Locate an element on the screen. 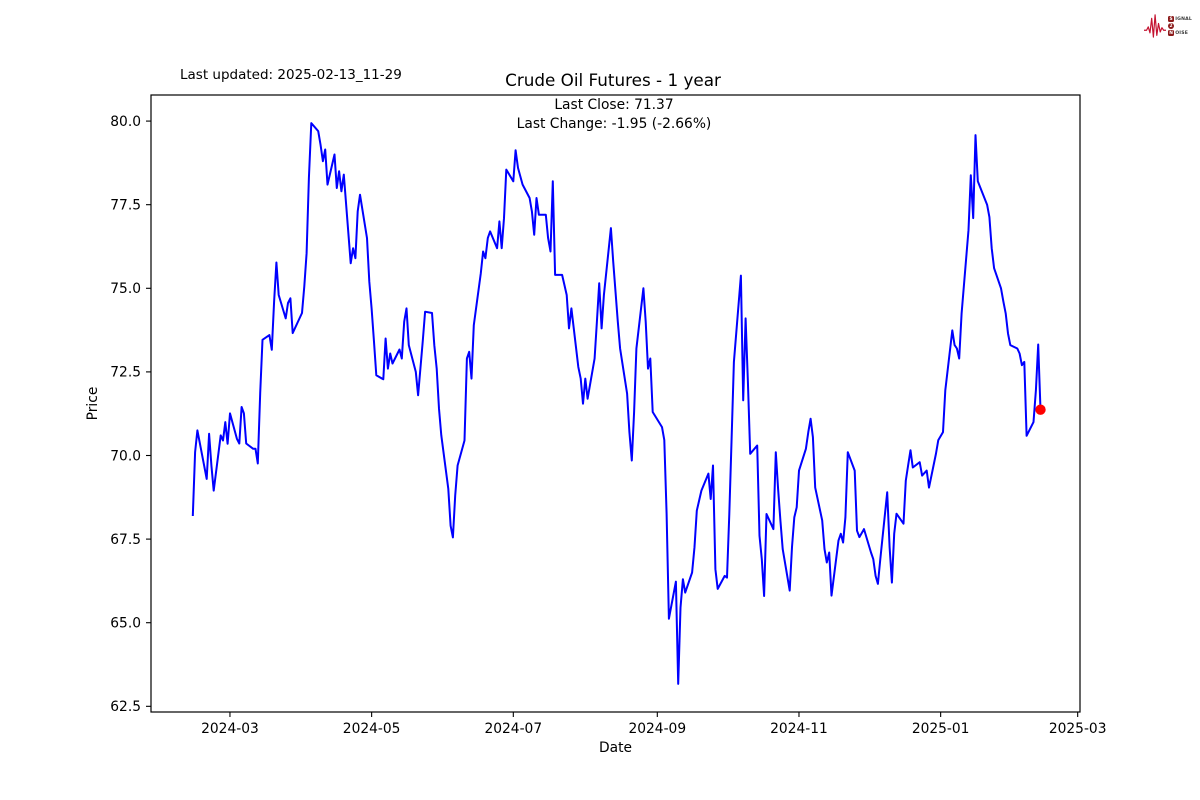 Image resolution: width=1200 pixels, height=800 pixels. brand-line-noise: N OISE is located at coordinates (1180, 33).